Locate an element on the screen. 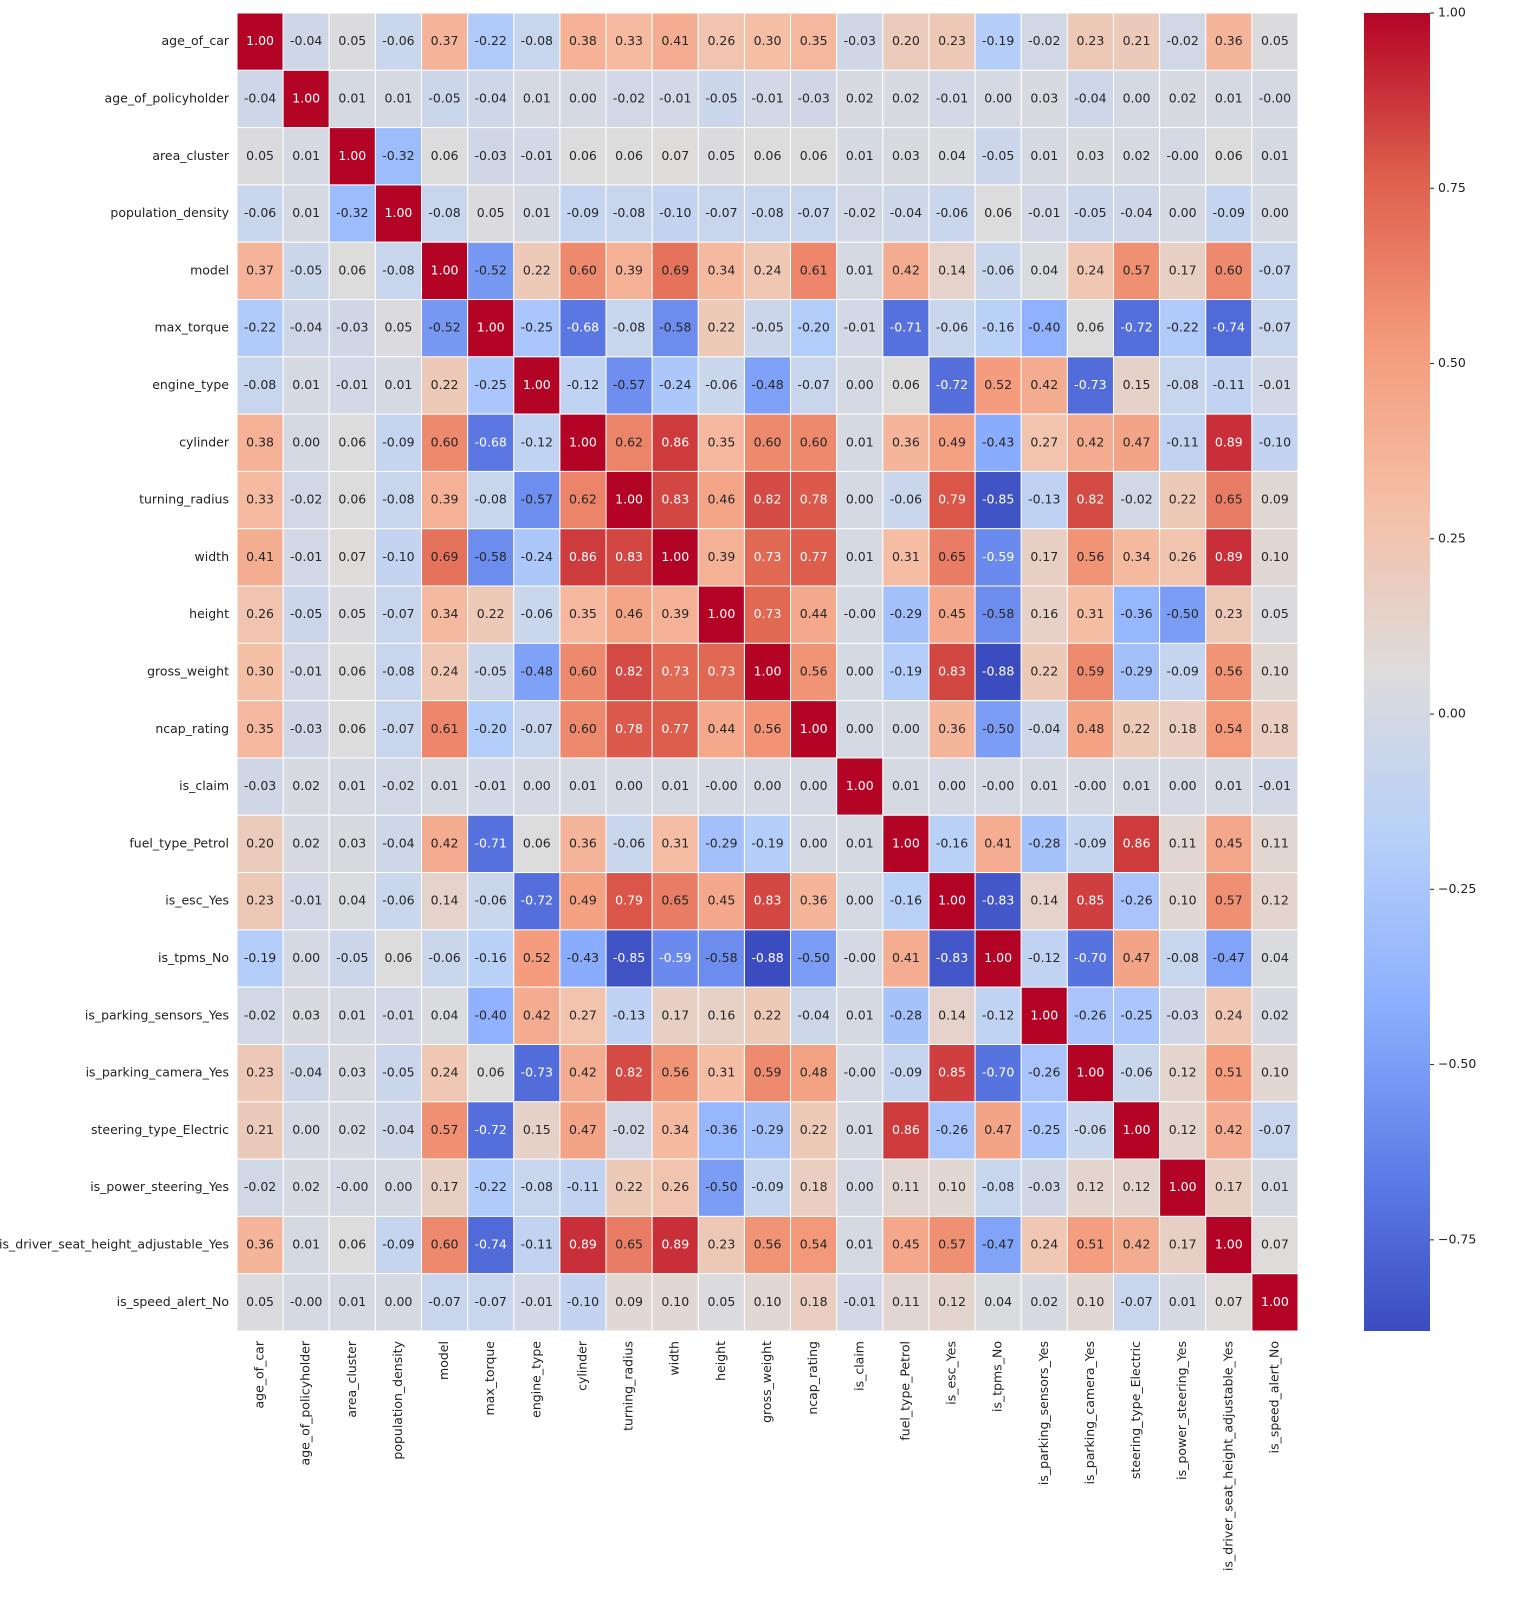  cell-label: 0.31 is located at coordinates (906, 556).